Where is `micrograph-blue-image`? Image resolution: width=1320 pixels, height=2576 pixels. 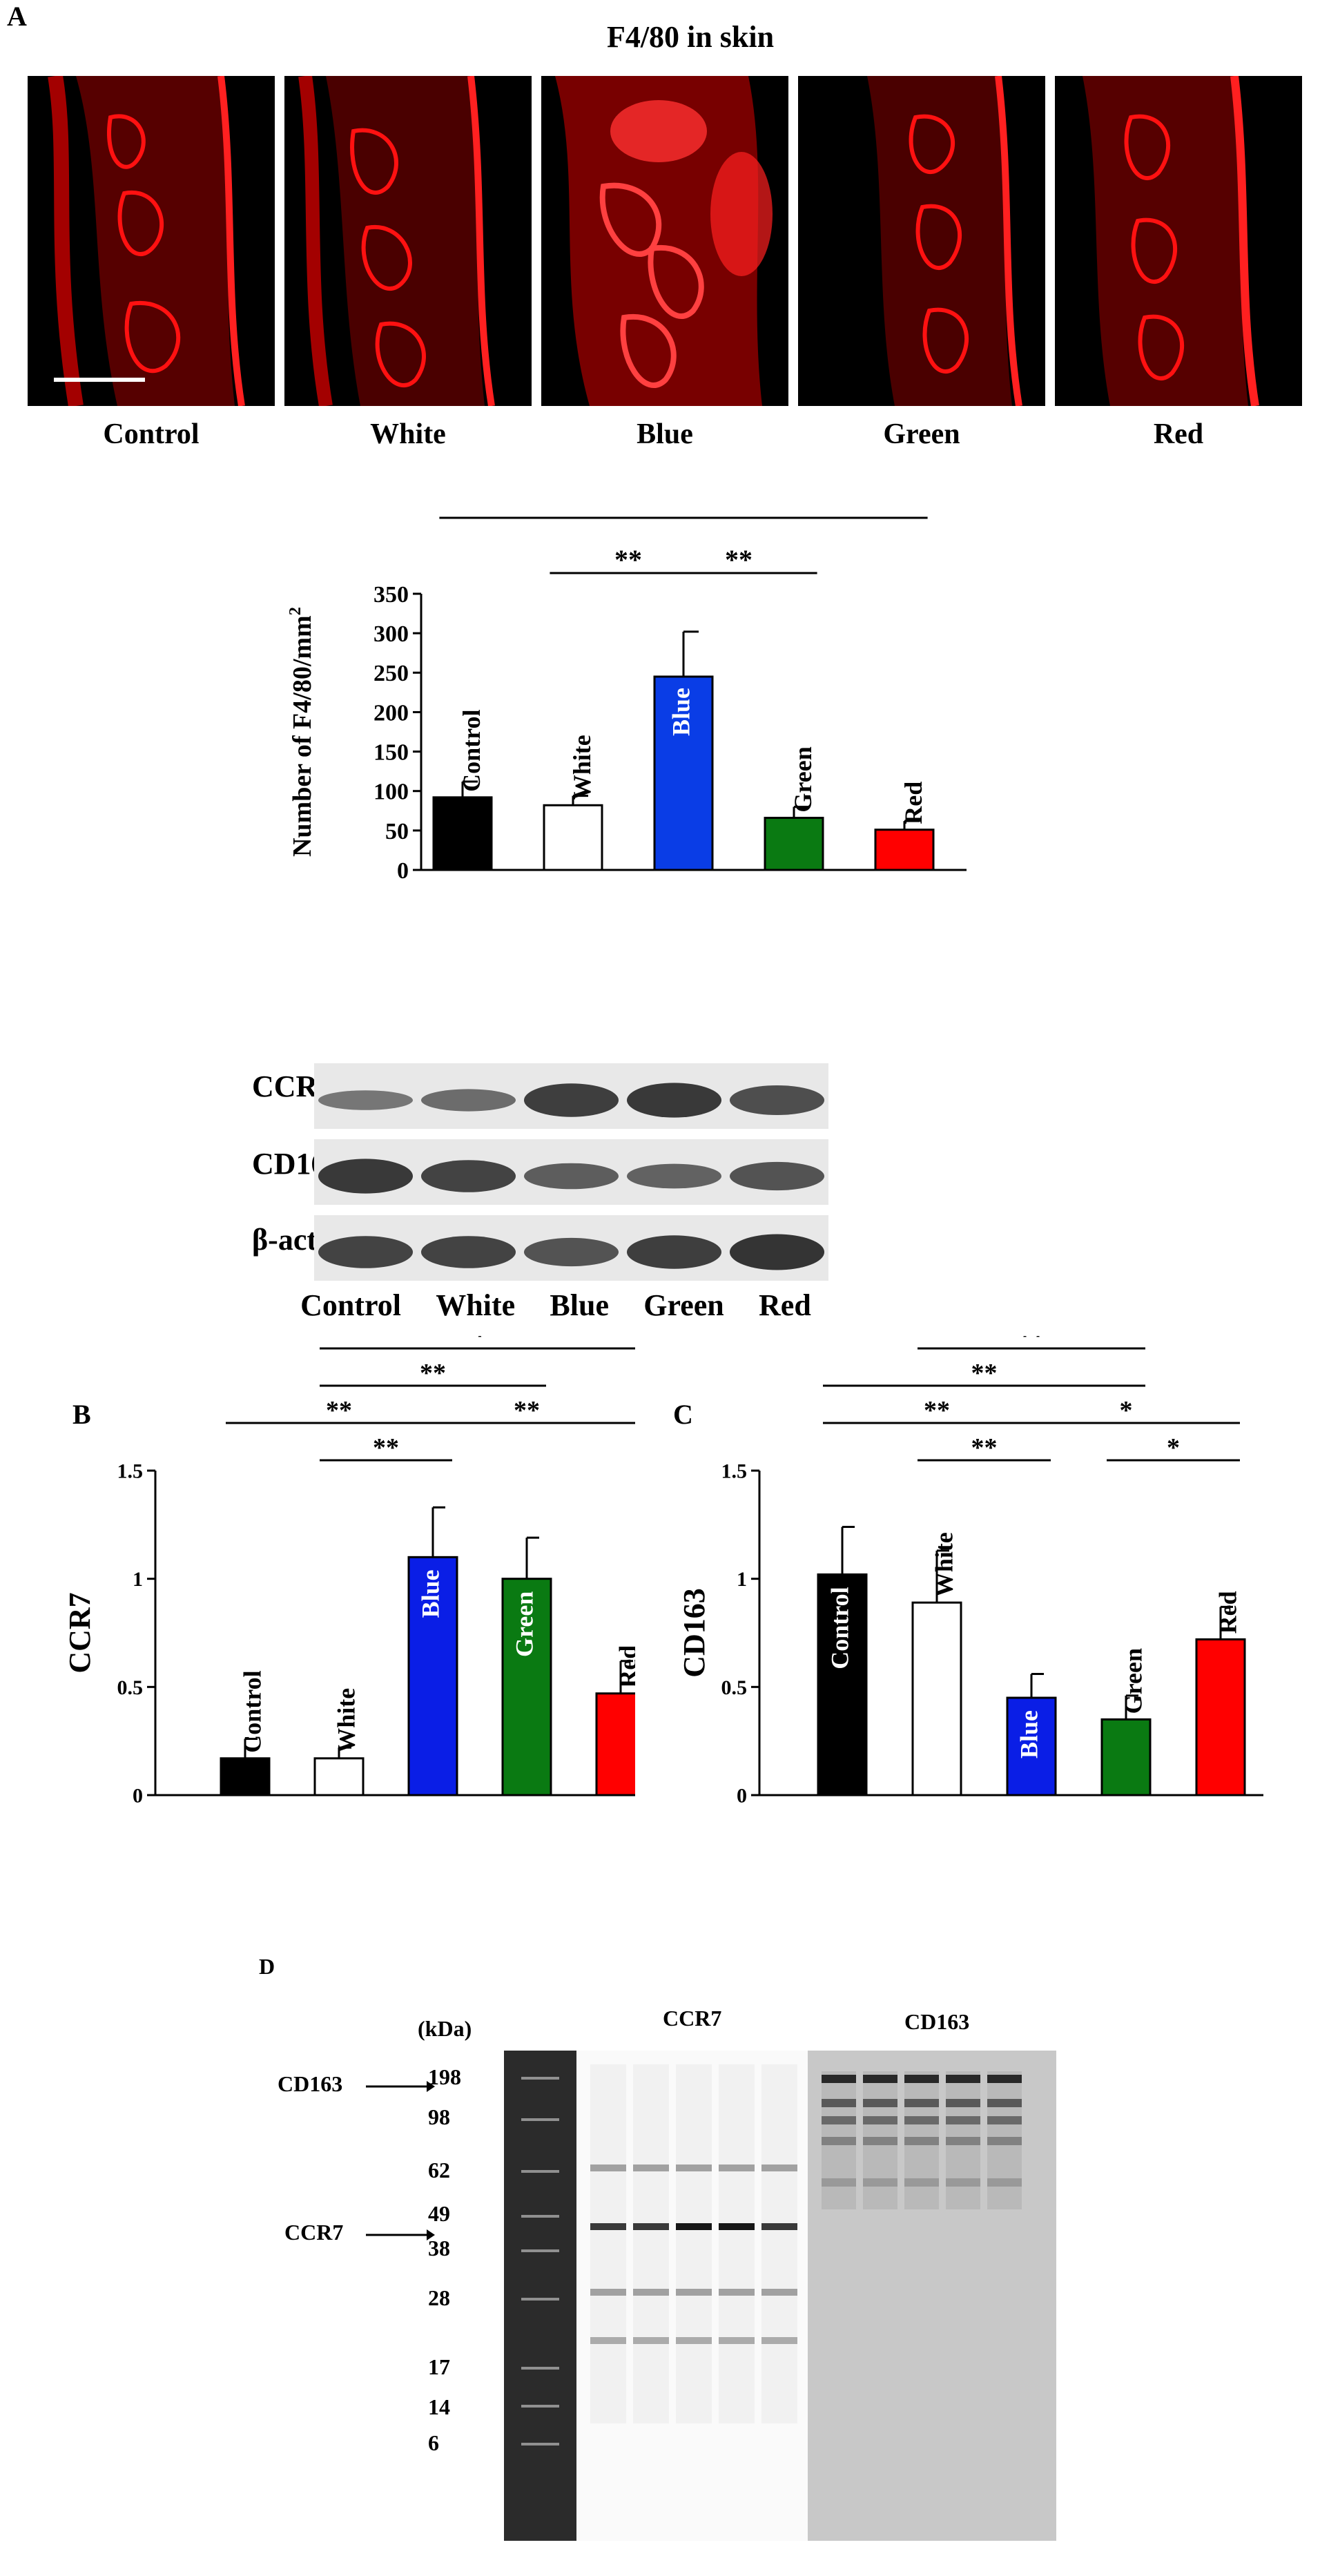 micrograph-blue-image is located at coordinates (664, 241).